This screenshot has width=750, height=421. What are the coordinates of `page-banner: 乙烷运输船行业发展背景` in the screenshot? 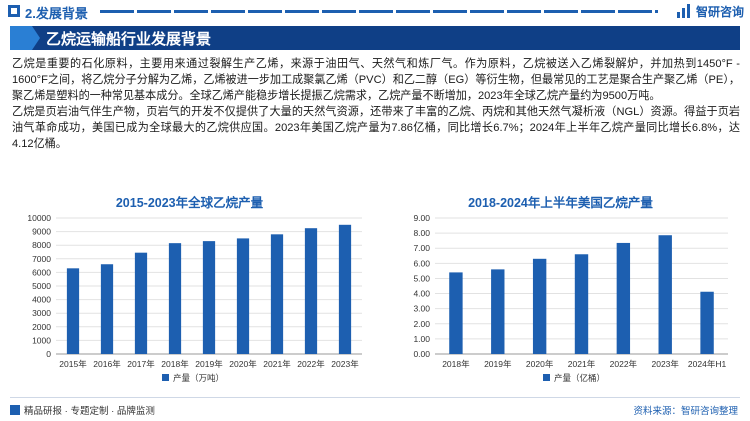 It's located at (375, 38).